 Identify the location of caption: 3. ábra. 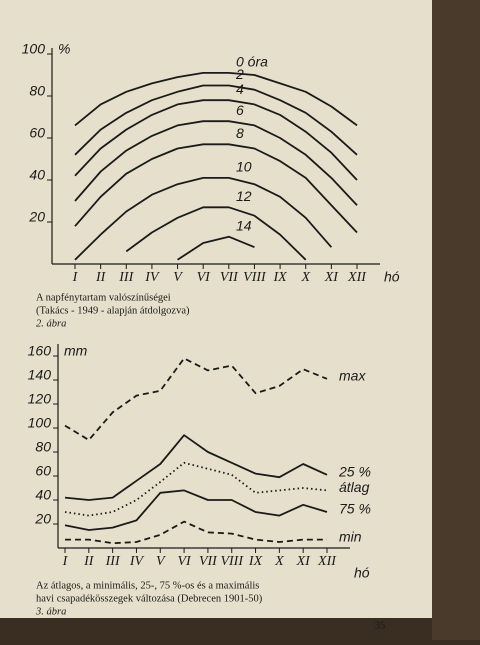
(50, 611).